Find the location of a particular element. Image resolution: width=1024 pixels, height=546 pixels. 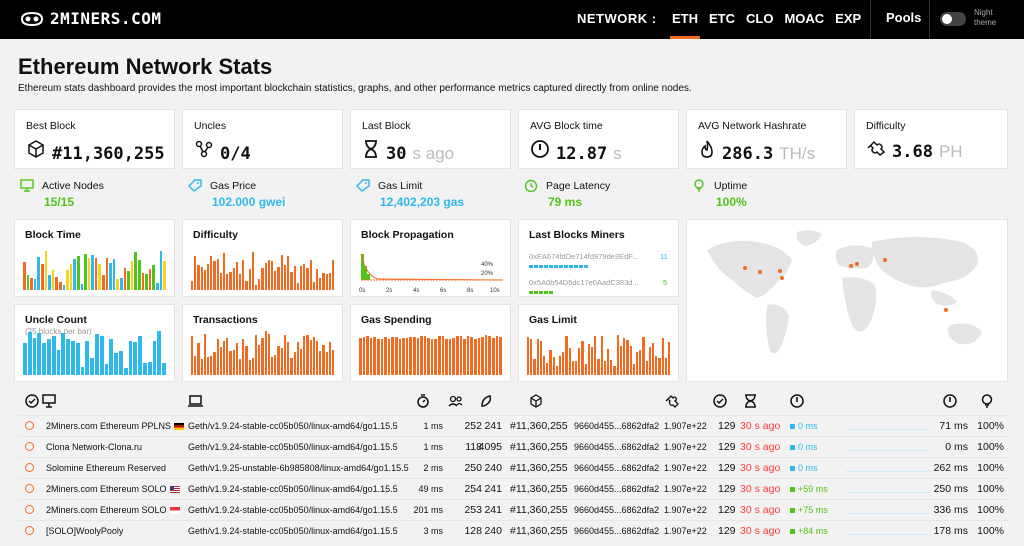

chart-title: Gas Limit is located at coordinates (553, 320).